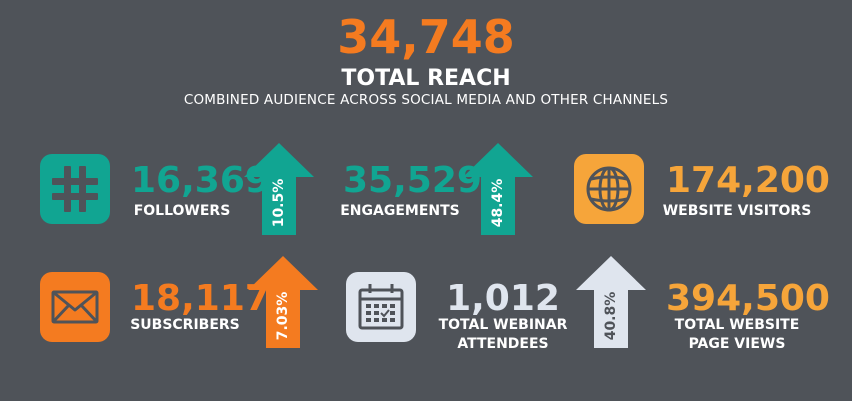 This screenshot has width=852, height=401. What do you see at coordinates (185, 325) in the screenshot?
I see `subscribers-label: SUBSCRIBERS` at bounding box center [185, 325].